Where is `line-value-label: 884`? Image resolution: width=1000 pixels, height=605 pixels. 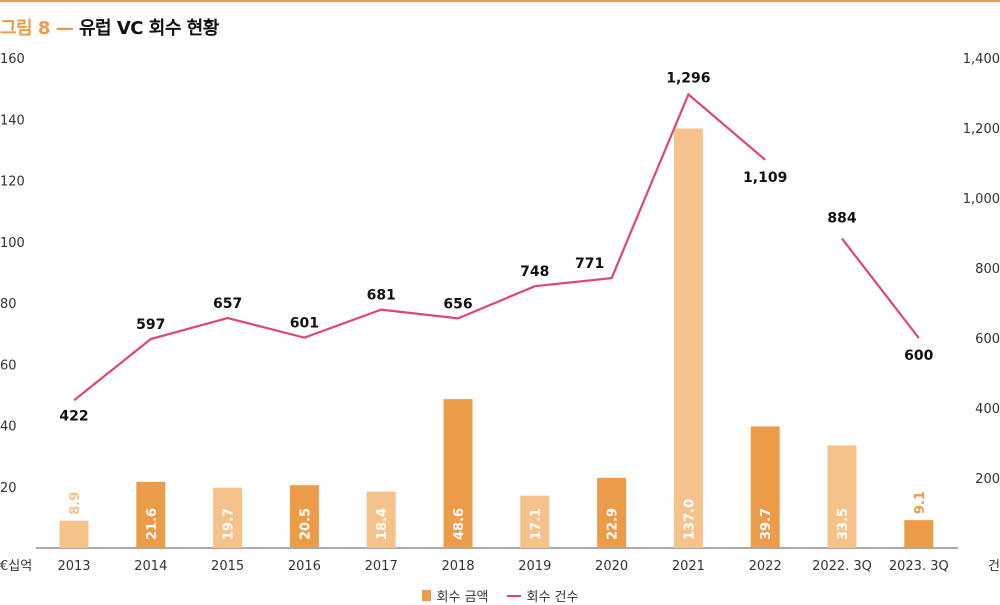
line-value-label: 884 is located at coordinates (841, 219).